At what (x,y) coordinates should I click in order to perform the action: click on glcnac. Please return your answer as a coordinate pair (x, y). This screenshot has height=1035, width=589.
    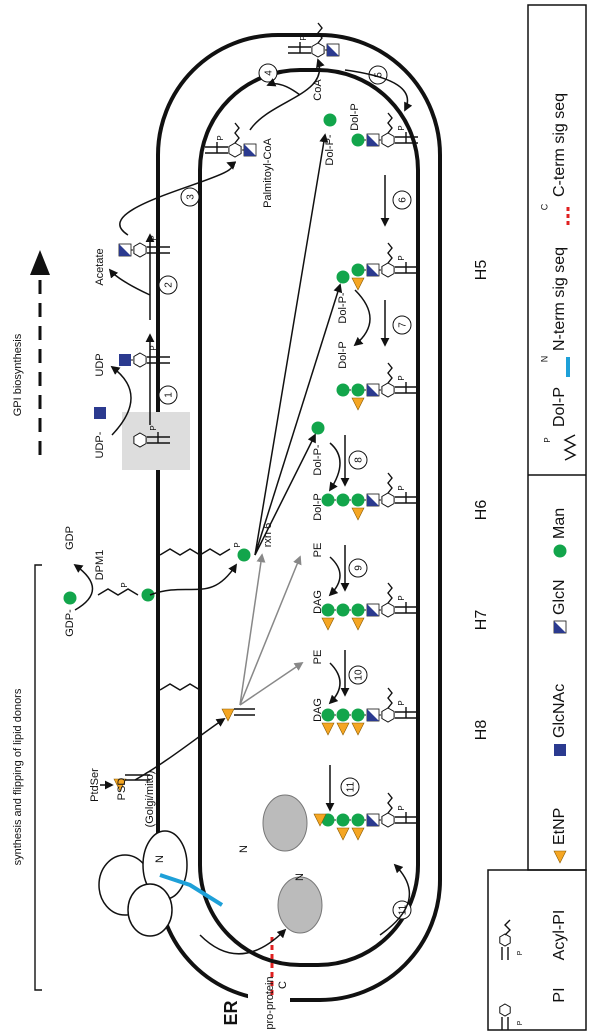
    Looking at the image, I should click on (125, 360).